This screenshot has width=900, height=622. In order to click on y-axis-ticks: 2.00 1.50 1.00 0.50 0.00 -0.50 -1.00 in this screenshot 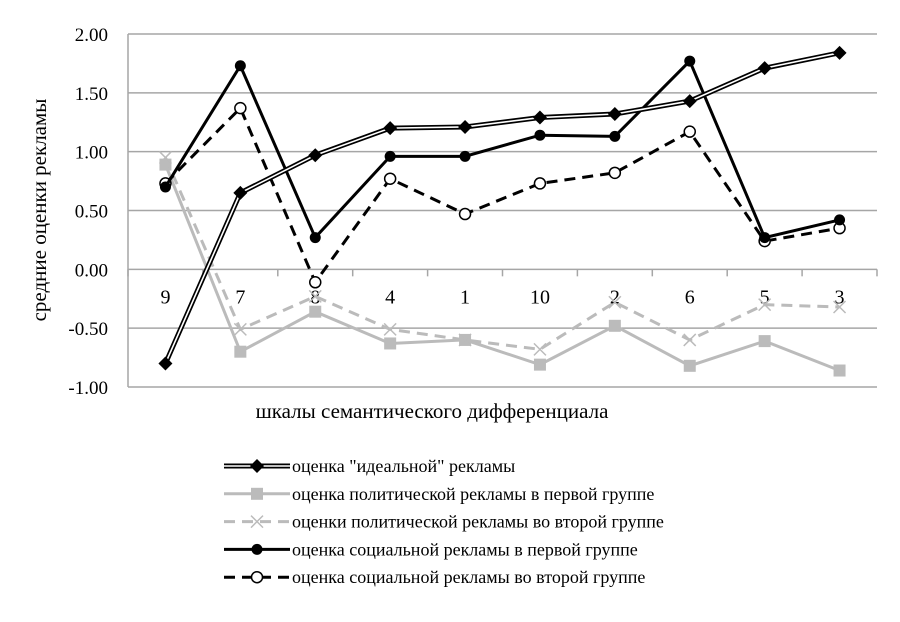, I will do `click(88, 212)`.